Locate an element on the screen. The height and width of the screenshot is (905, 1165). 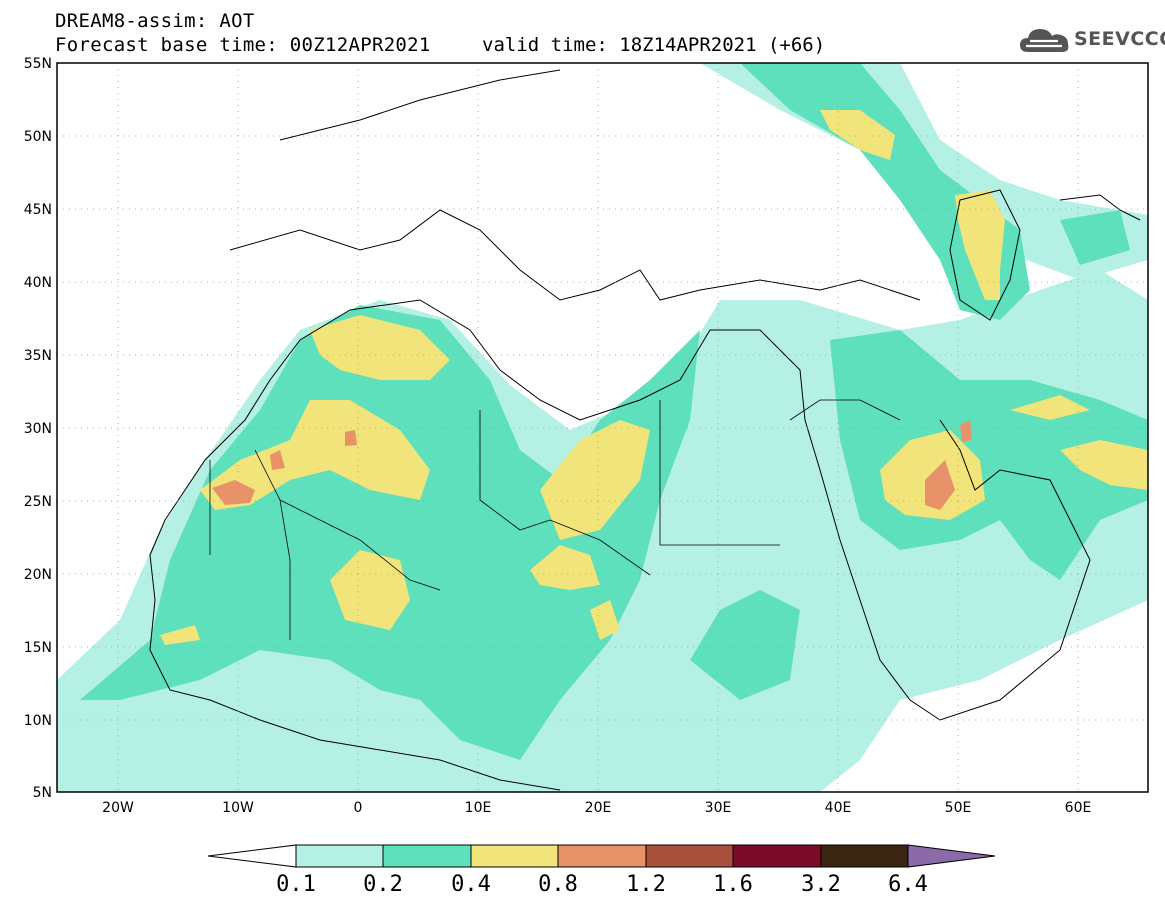
lon-tick-0: 0 is located at coordinates (358, 808).